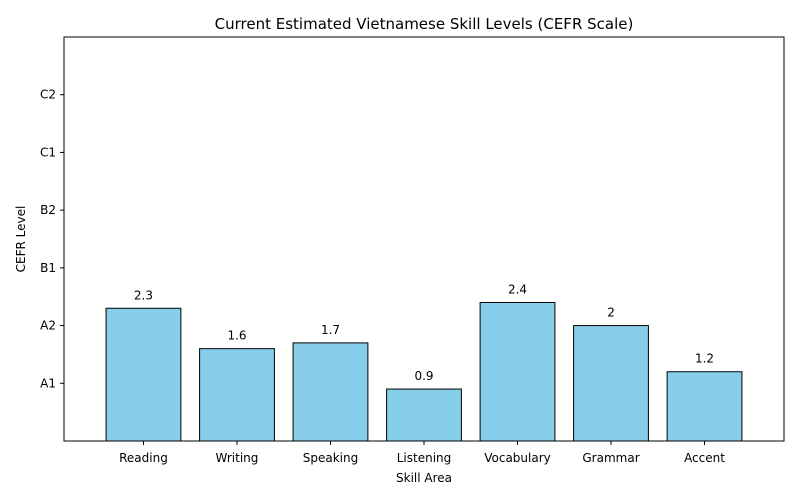 The height and width of the screenshot is (500, 800). What do you see at coordinates (611, 313) in the screenshot?
I see `data-label: 2` at bounding box center [611, 313].